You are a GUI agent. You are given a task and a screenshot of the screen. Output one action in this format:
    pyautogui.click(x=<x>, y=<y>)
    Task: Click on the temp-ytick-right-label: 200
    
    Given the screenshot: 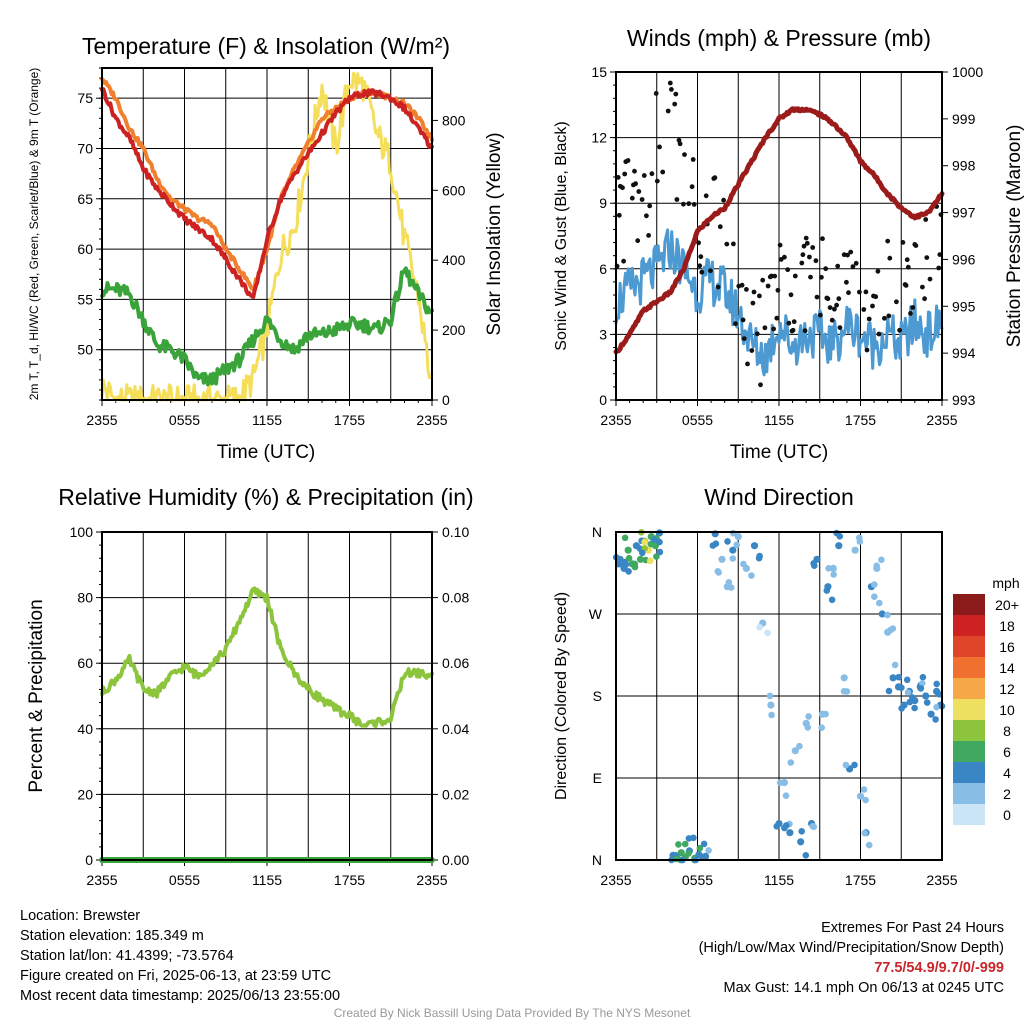 What is the action you would take?
    pyautogui.click(x=454, y=330)
    